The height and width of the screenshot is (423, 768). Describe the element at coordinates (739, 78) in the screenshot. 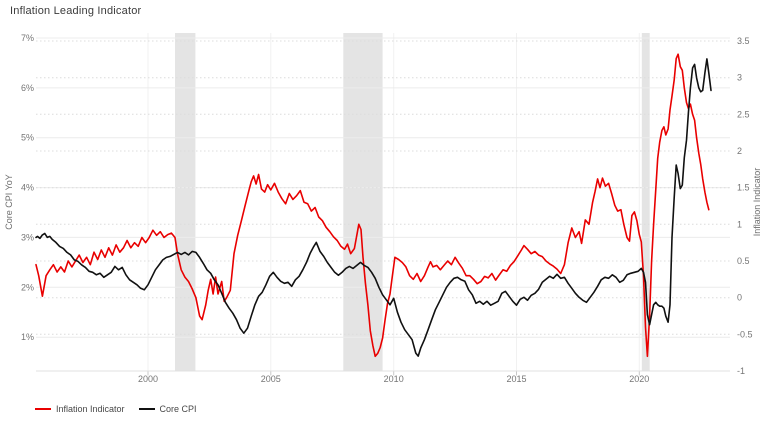

I see `right-tick-label: 3` at that location.